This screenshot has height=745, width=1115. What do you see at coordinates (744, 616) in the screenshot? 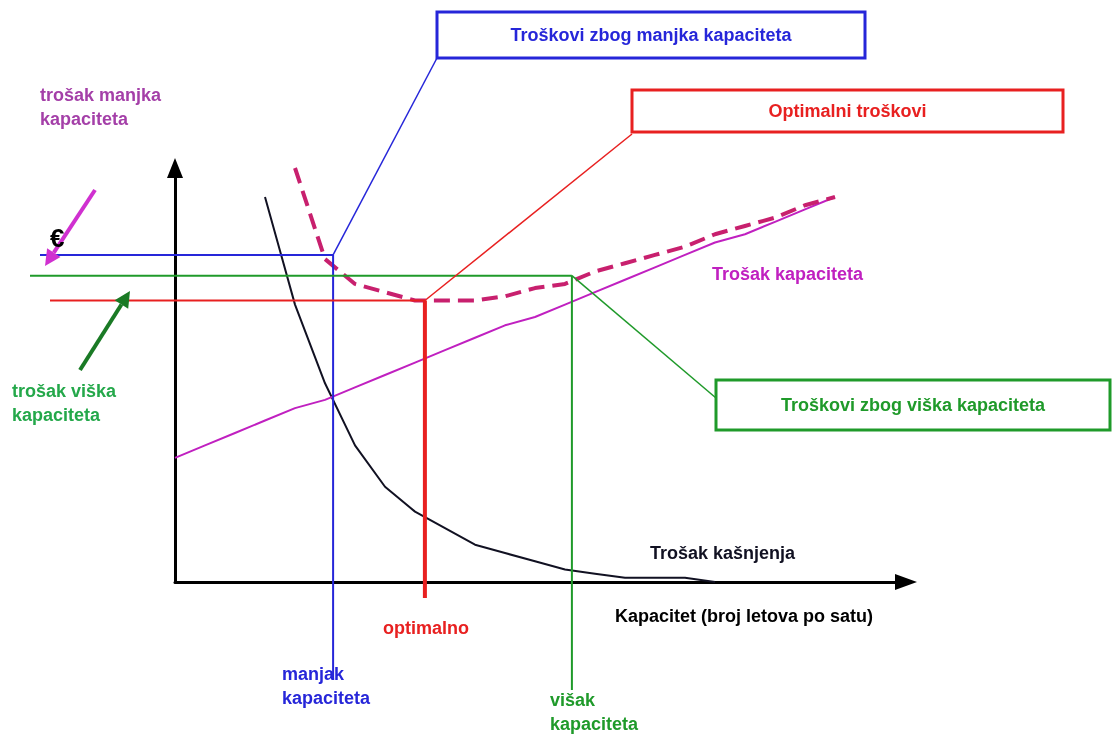
I see `x-axis-title: Kapacitet (broj letova po satu)` at bounding box center [744, 616].